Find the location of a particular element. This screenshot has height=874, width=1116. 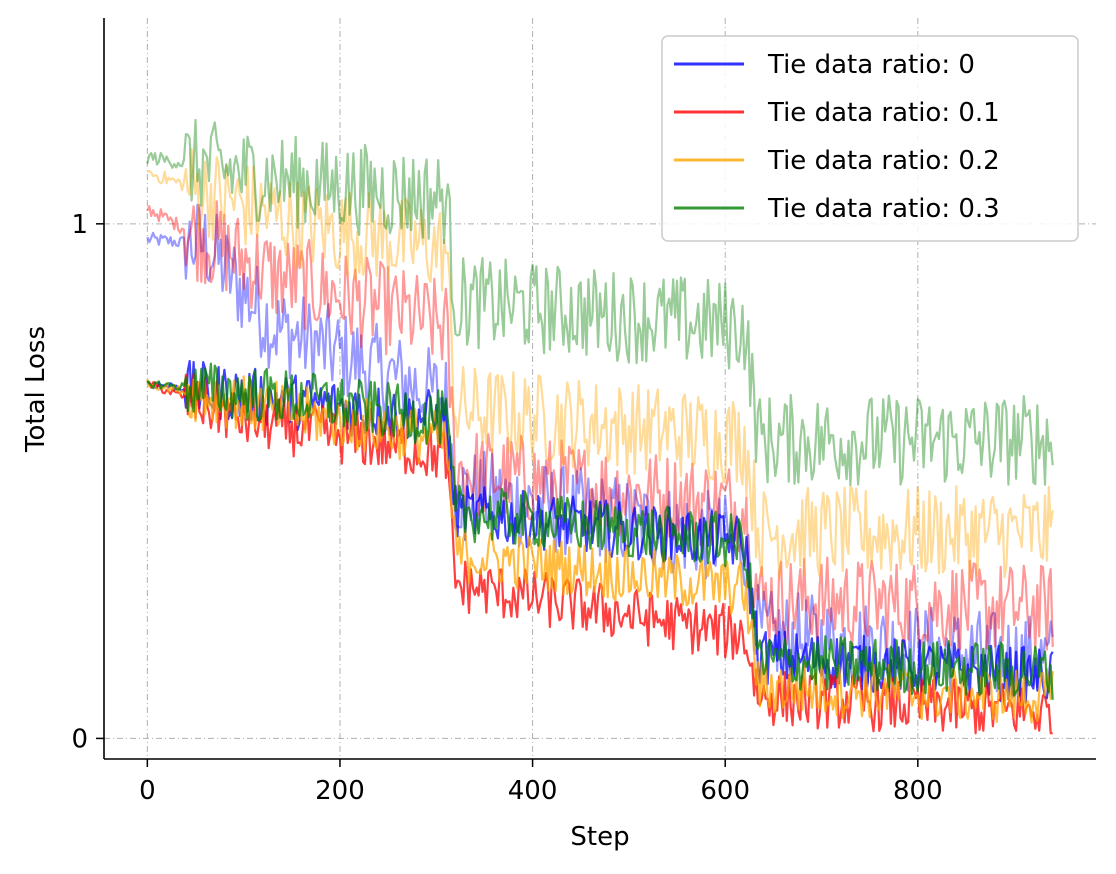

legend-label: Tie data ratio: 0 is located at coordinates (871, 65).